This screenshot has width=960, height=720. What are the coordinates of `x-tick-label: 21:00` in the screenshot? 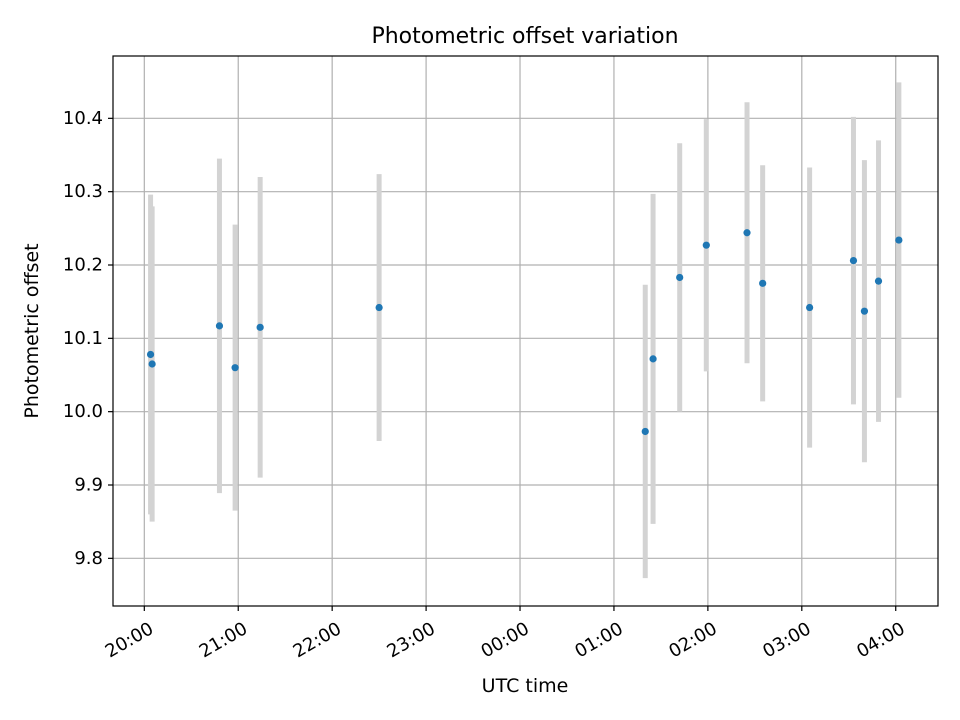 It's located at (223, 640).